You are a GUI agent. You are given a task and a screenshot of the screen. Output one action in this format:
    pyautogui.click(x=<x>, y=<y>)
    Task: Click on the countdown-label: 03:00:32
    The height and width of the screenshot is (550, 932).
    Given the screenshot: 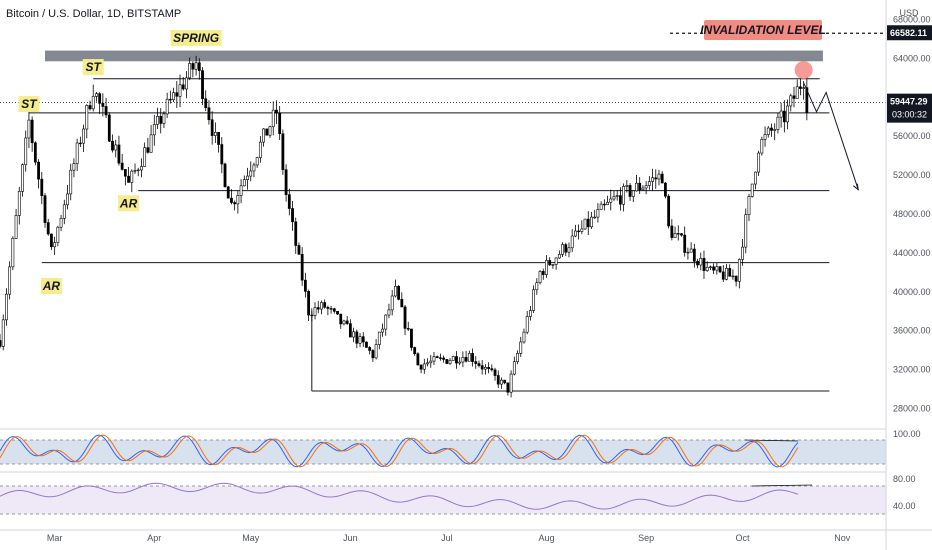 What is the action you would take?
    pyautogui.click(x=909, y=115)
    